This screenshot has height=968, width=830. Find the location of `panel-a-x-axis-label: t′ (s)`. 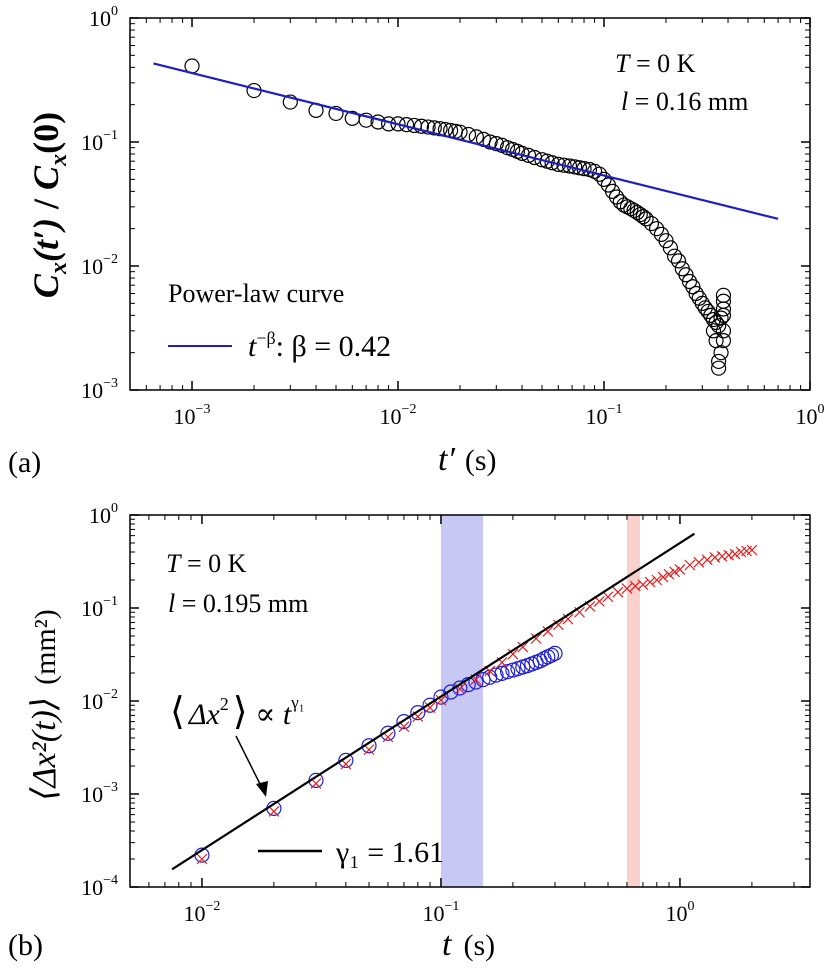

panel-a-x-axis-label: t′ (s) is located at coordinates (467, 459).